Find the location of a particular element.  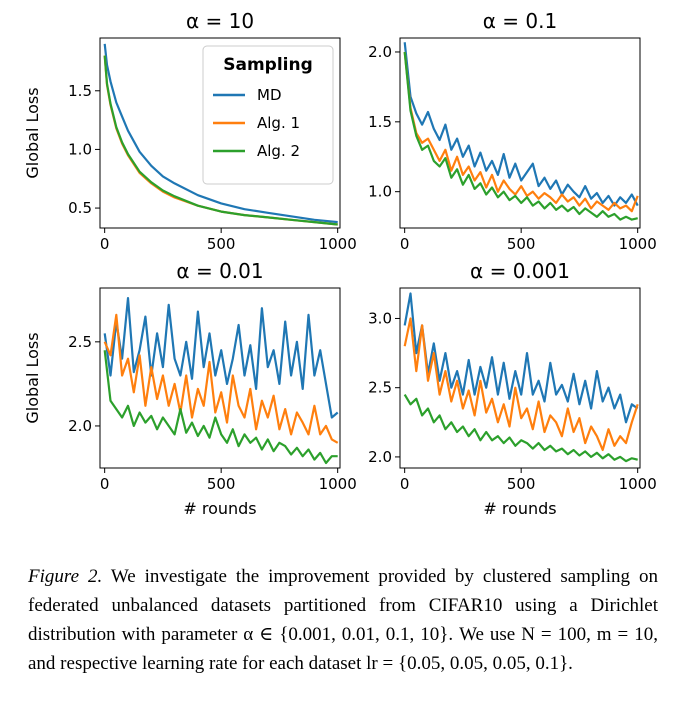

legend-title: Sampling is located at coordinates (268, 65).